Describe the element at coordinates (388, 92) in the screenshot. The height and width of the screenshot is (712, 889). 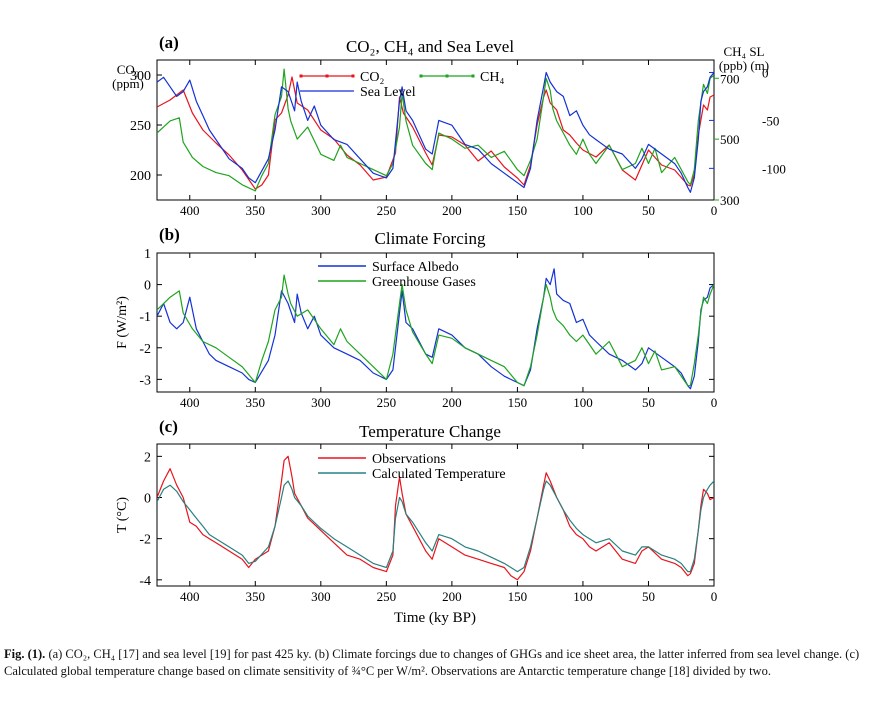
I see `legend-label: Sea Level` at that location.